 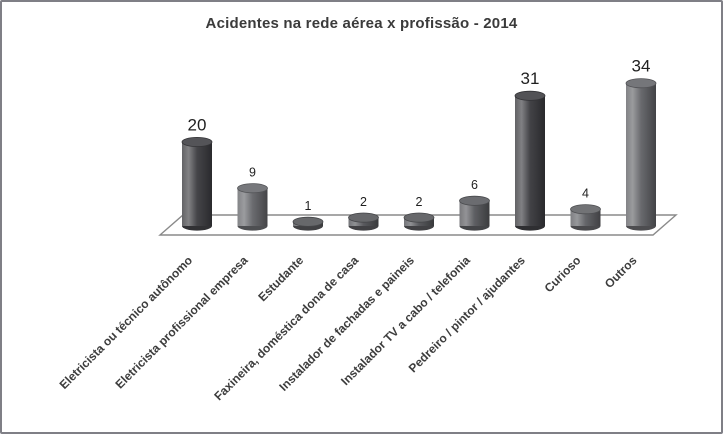 I want to click on value-label: 31, so click(x=530, y=78).